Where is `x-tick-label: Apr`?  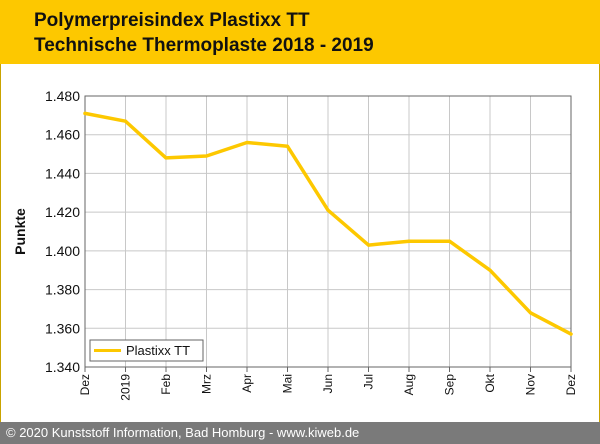 x-tick-label: Apr is located at coordinates (247, 383).